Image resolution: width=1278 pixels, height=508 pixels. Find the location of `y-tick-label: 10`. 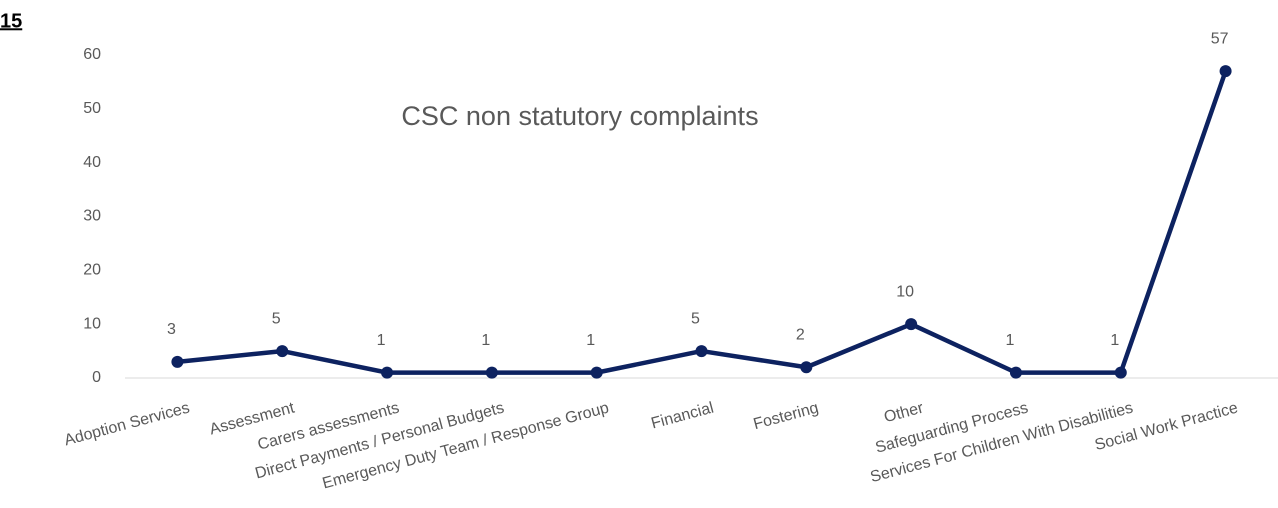

y-tick-label: 10 is located at coordinates (92, 323).